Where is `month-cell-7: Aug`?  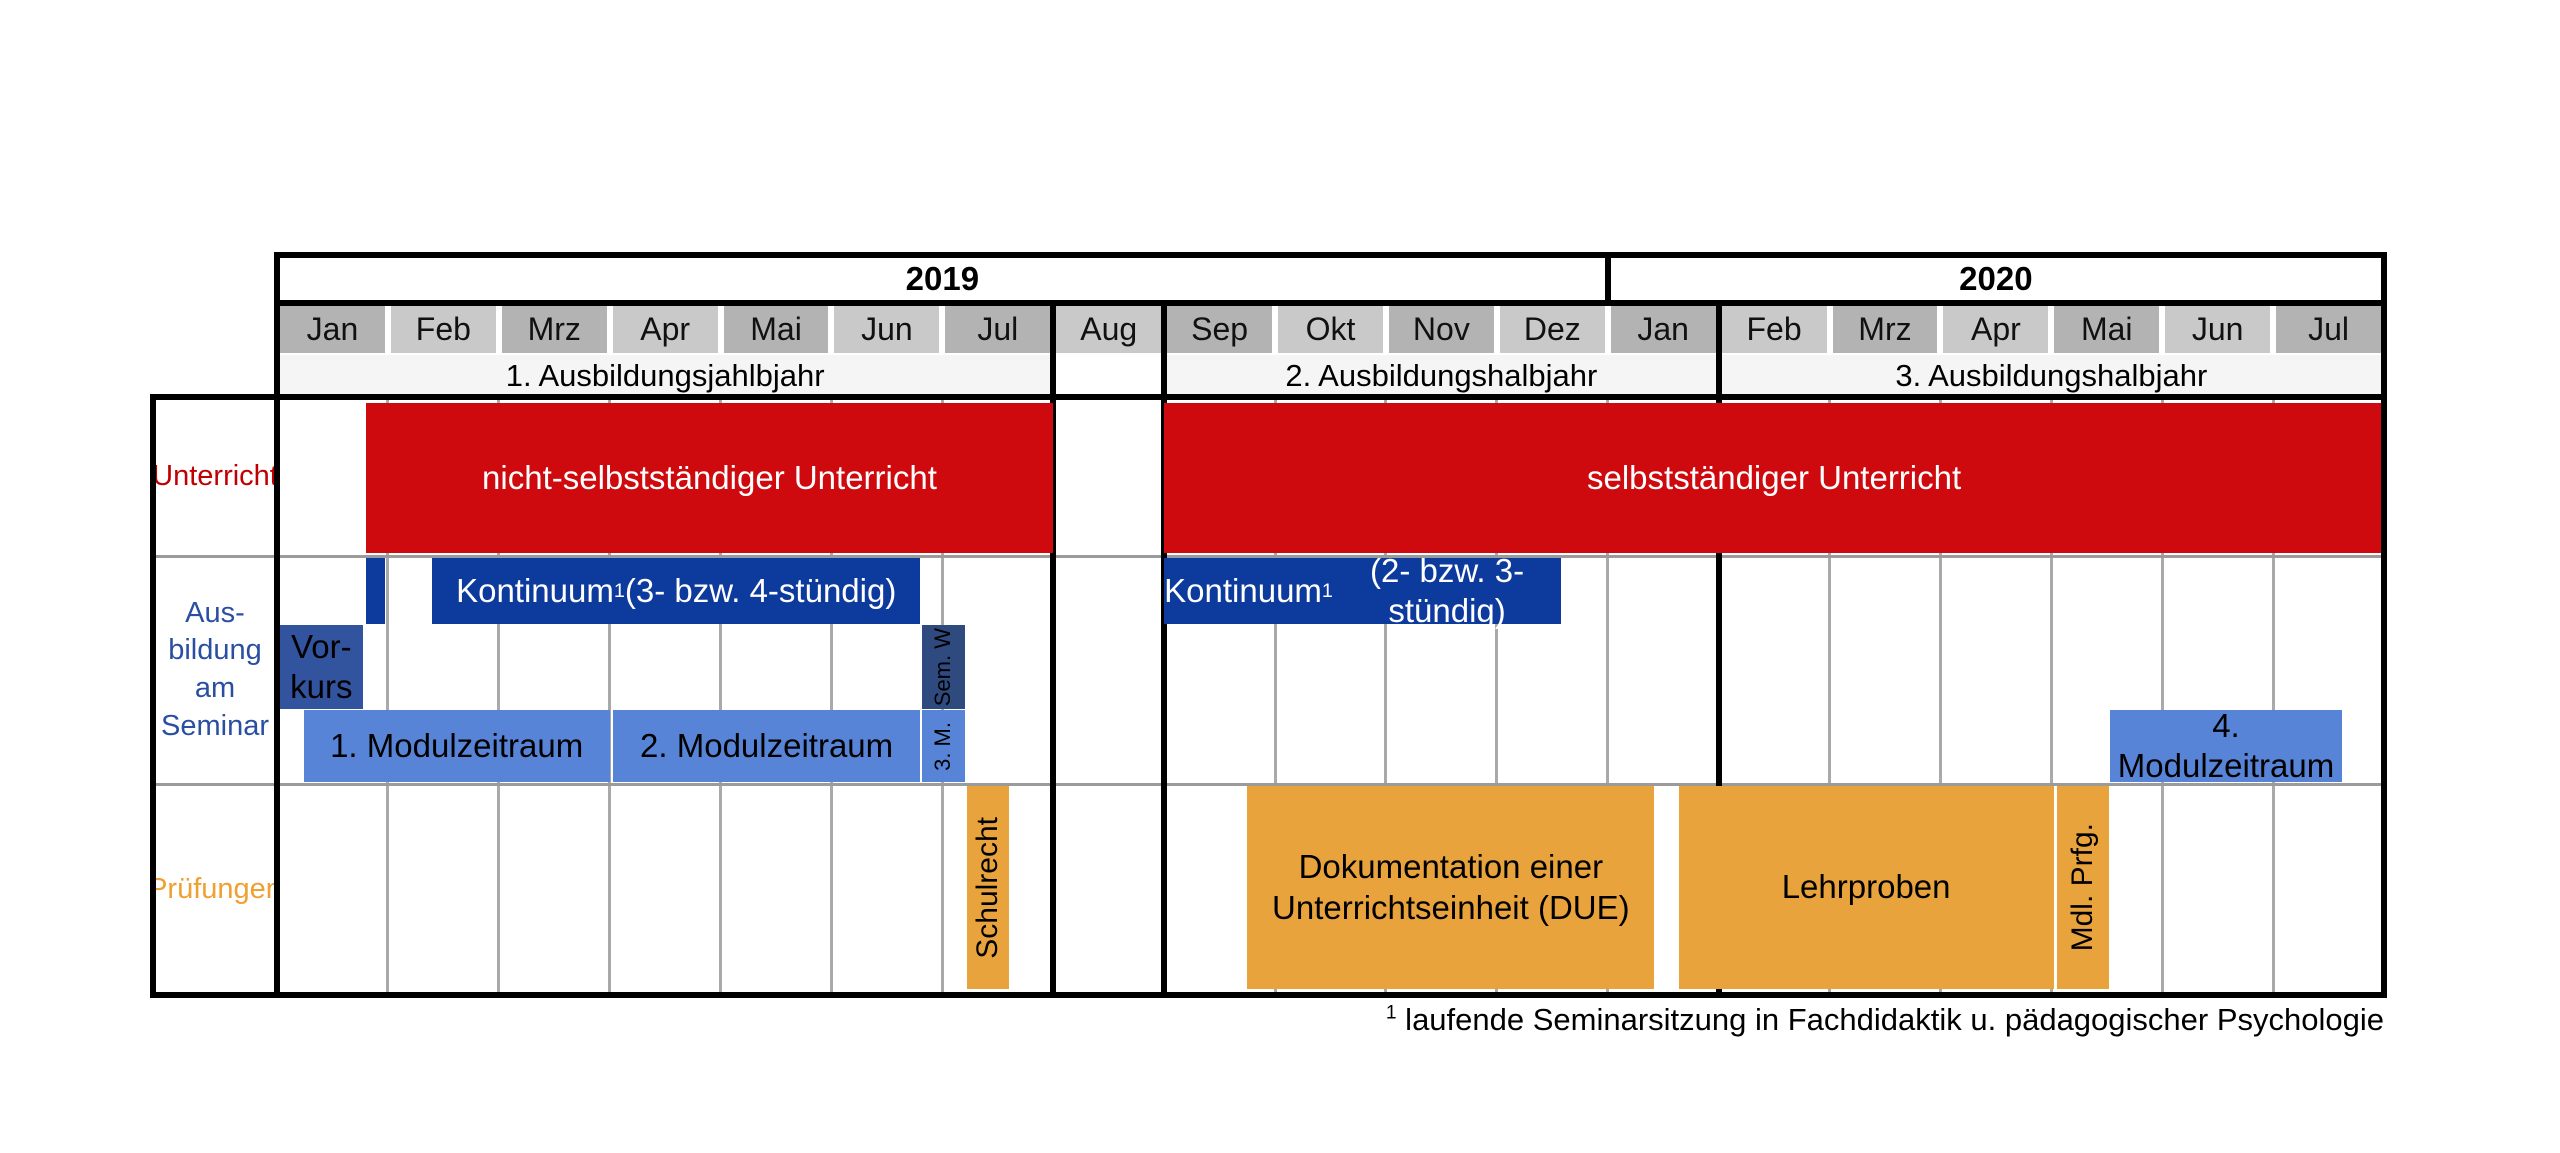 month-cell-7: Aug is located at coordinates (1109, 329).